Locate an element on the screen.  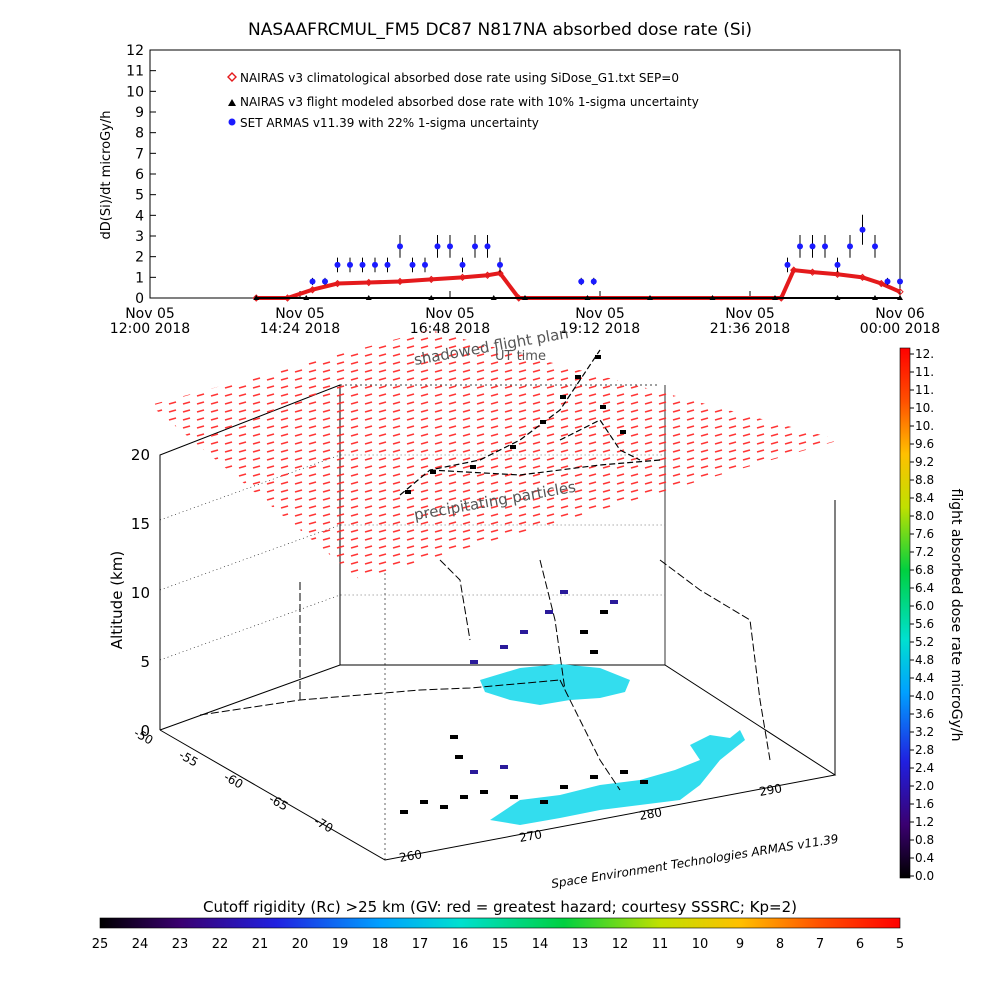
bottom-colorbar-tick-label: 10 is located at coordinates (700, 944).